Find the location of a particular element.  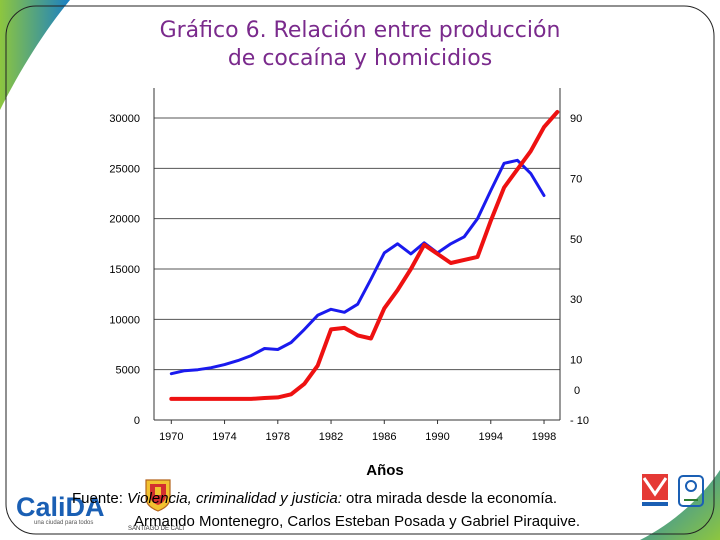

corner-gradient-bottom-right is located at coordinates (680, 505).